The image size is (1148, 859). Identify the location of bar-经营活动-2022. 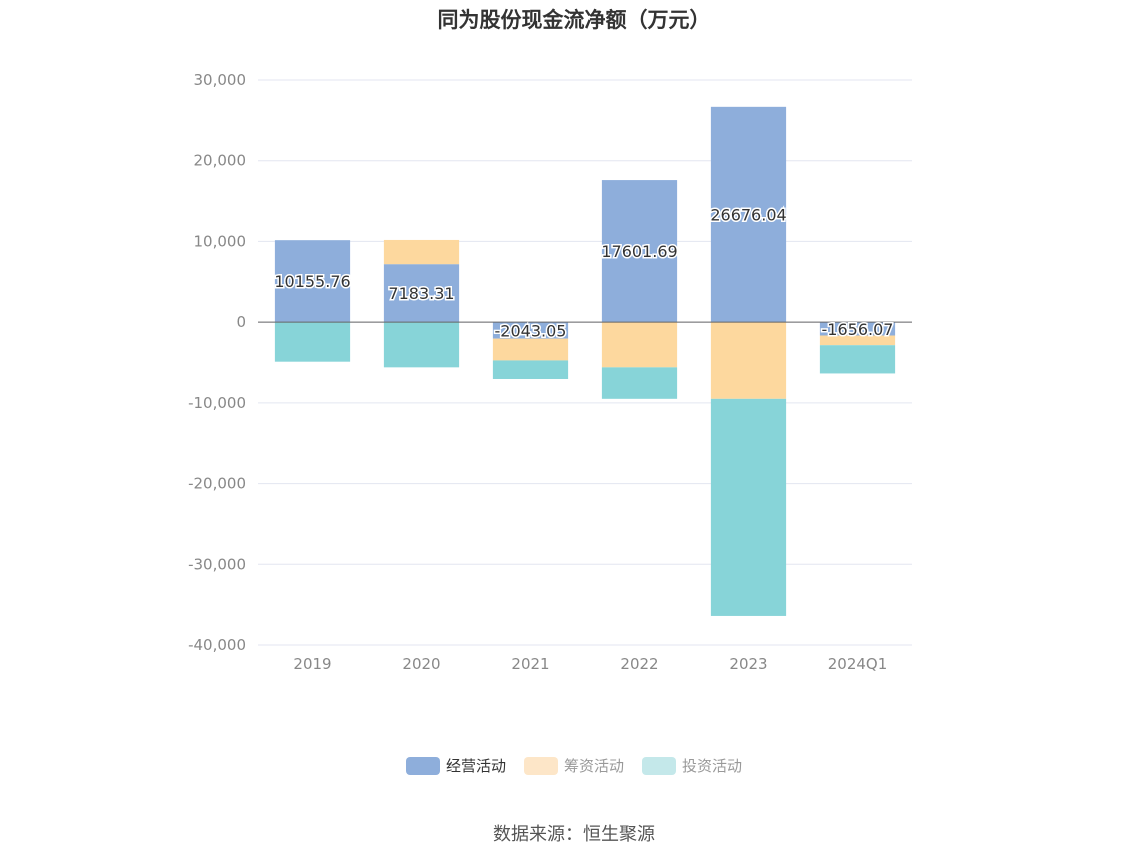
(639, 251).